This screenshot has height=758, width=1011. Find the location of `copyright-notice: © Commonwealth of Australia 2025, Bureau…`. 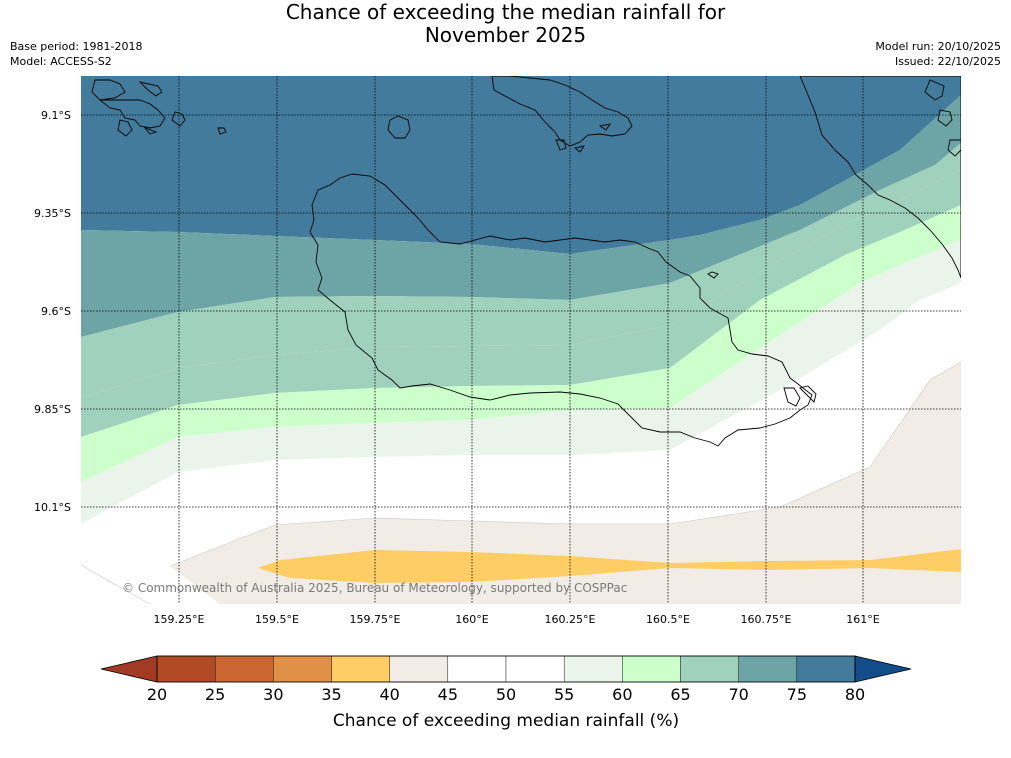

copyright-notice: © Commonwealth of Australia 2025, Bureau… is located at coordinates (374, 588).